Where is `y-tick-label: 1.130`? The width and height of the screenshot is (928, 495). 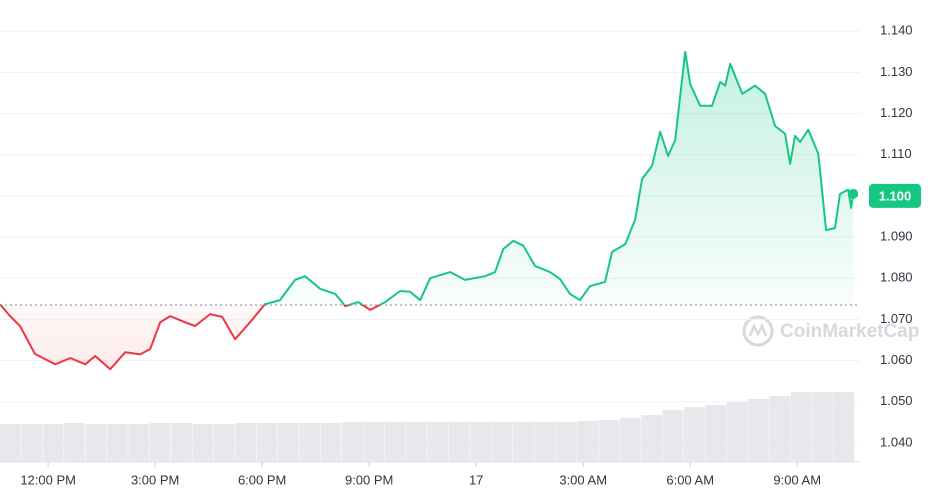
y-tick-label: 1.130 is located at coordinates (896, 71).